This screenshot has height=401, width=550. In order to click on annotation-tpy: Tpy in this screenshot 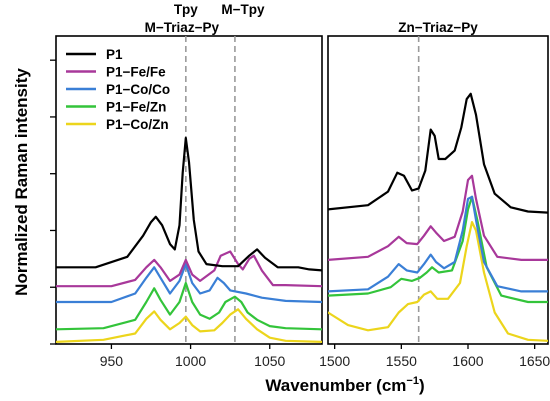, I will do `click(186, 9)`.